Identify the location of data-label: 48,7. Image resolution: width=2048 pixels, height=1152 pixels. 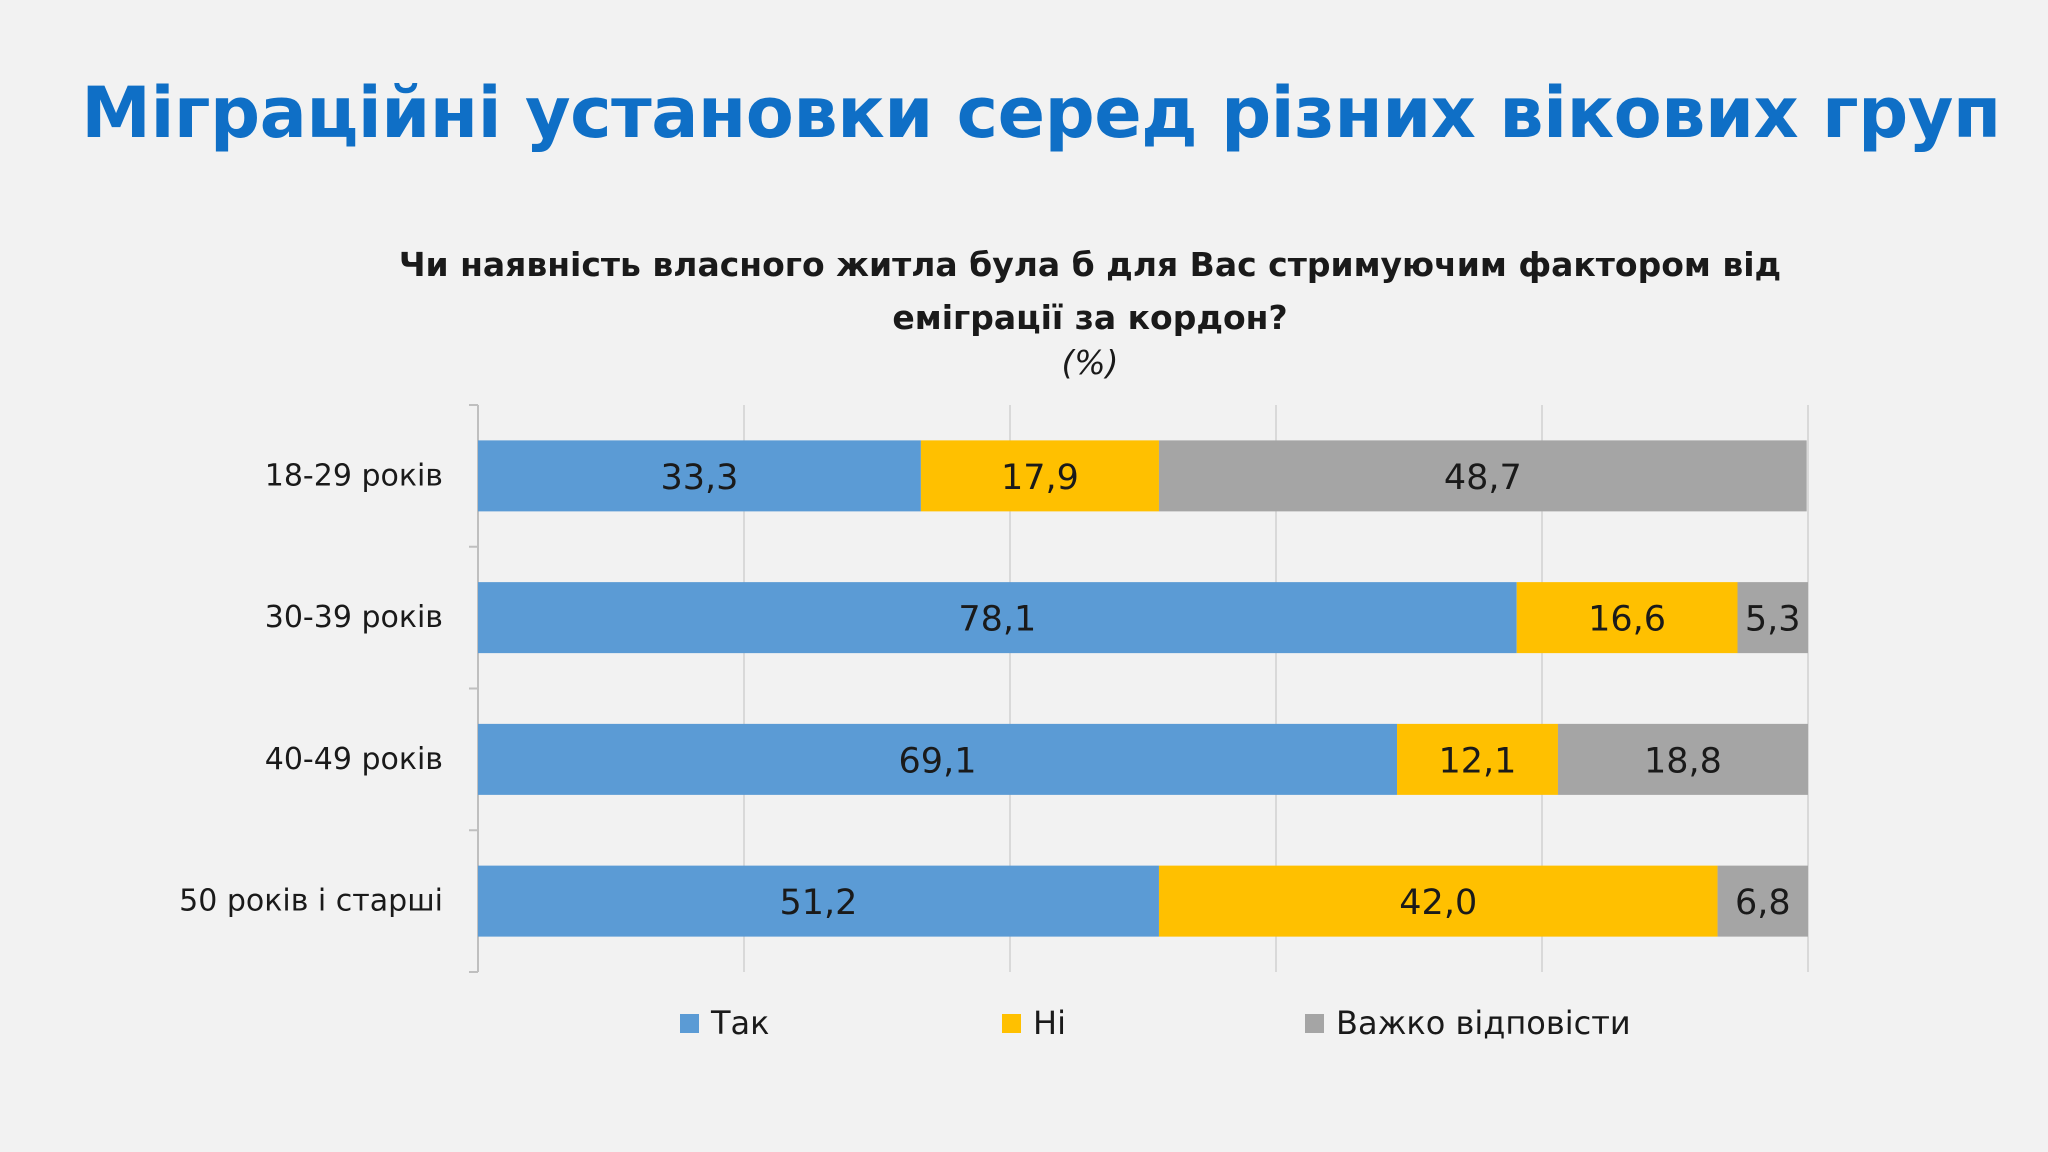
(1483, 478).